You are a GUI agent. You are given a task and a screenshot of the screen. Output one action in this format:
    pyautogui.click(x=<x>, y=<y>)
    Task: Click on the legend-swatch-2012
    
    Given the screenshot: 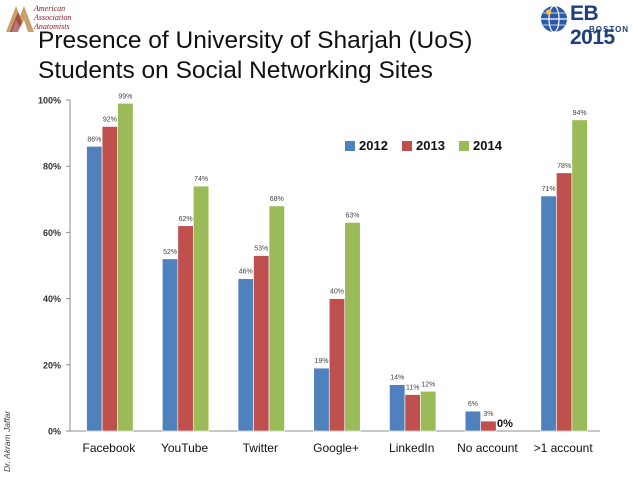 What is the action you would take?
    pyautogui.click(x=350, y=146)
    